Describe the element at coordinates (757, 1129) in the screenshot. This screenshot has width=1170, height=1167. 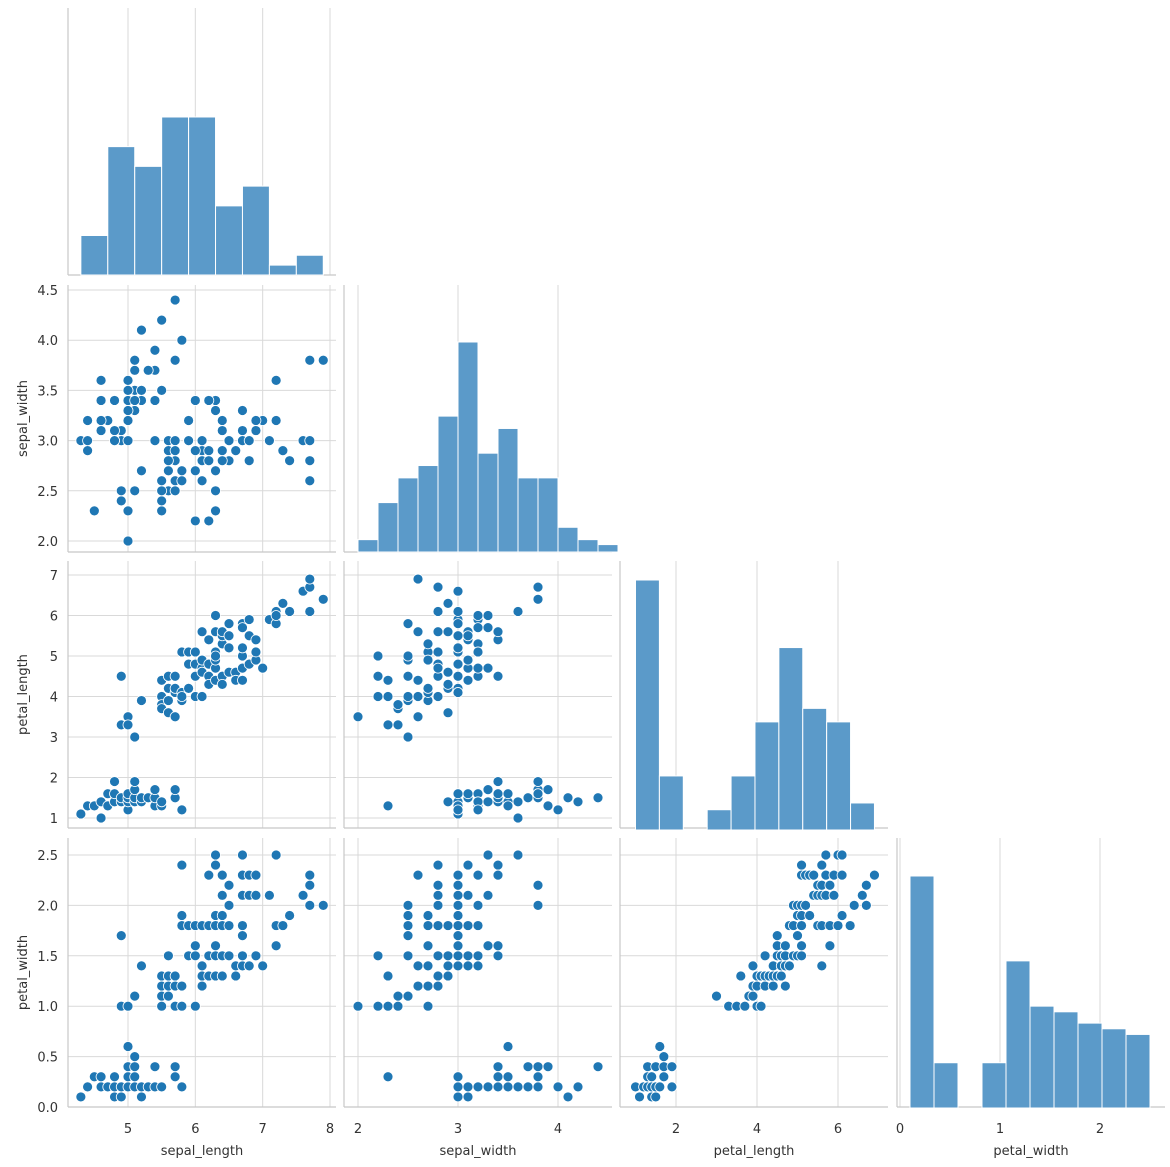
I see `x-tick-label: 4` at that location.